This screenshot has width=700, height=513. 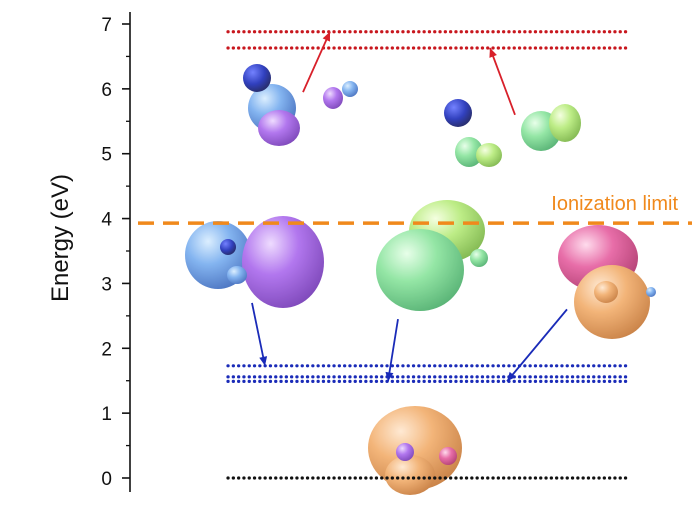 I want to click on orbital-ground, so click(x=415, y=450).